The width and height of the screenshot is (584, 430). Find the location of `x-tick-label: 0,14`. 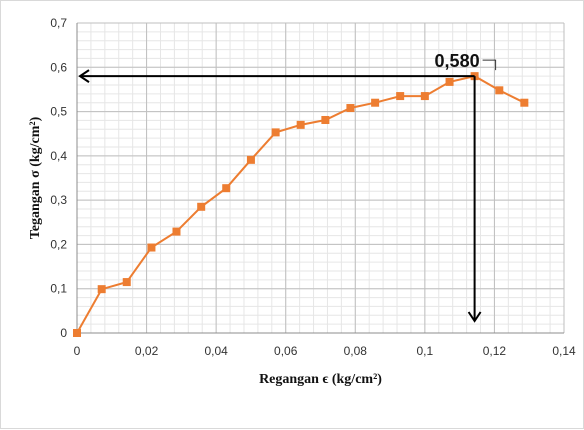

x-tick-label: 0,14 is located at coordinates (564, 351).